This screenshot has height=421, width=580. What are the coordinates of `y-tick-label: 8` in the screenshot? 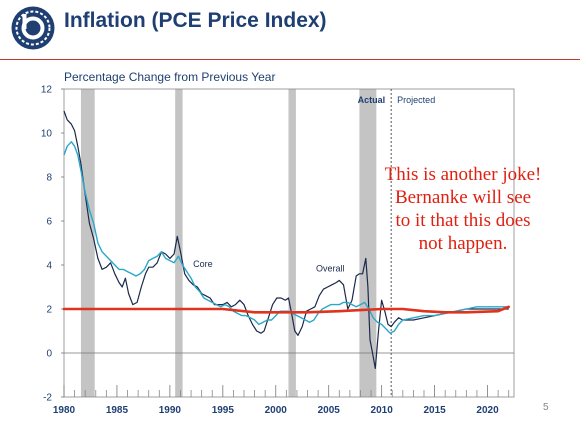 It's located at (49, 178).